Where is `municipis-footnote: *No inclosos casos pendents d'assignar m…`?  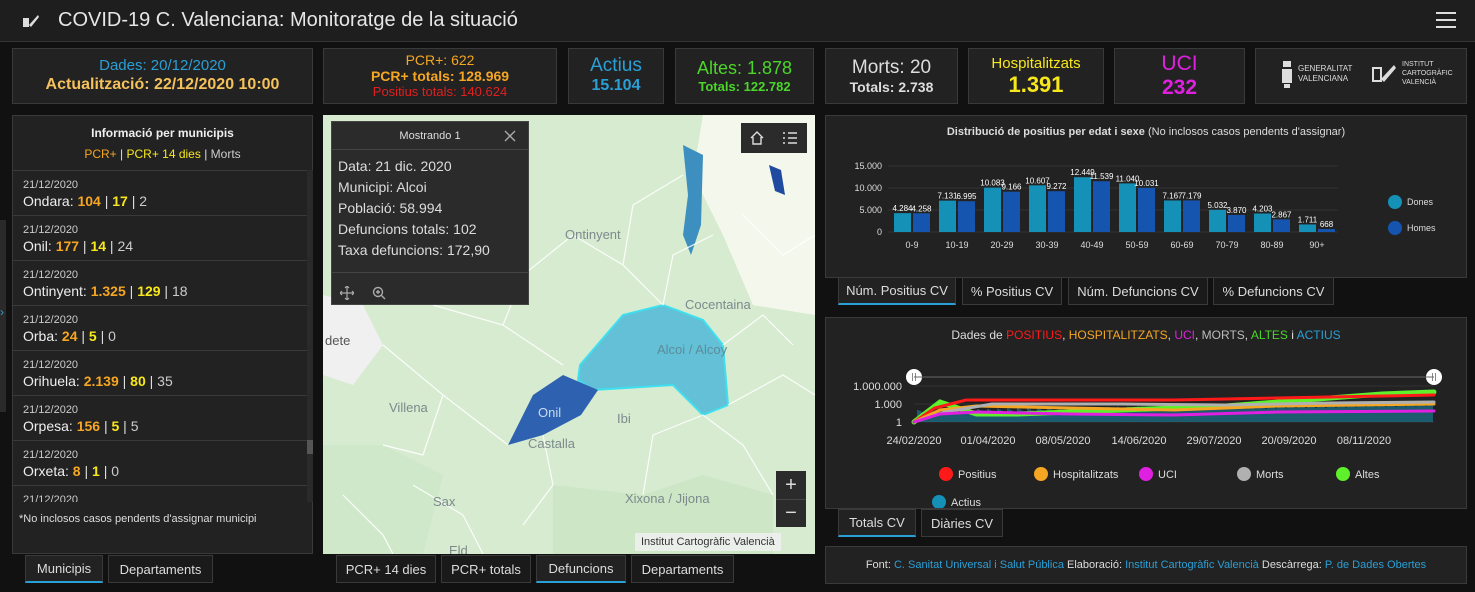 municipis-footnote: *No inclosos casos pendents d'assignar m… is located at coordinates (138, 519).